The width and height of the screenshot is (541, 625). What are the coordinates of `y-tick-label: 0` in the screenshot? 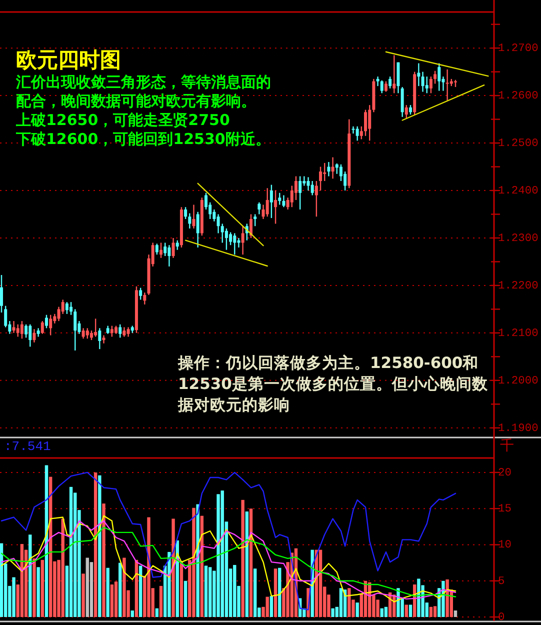 It's located at (501, 618).